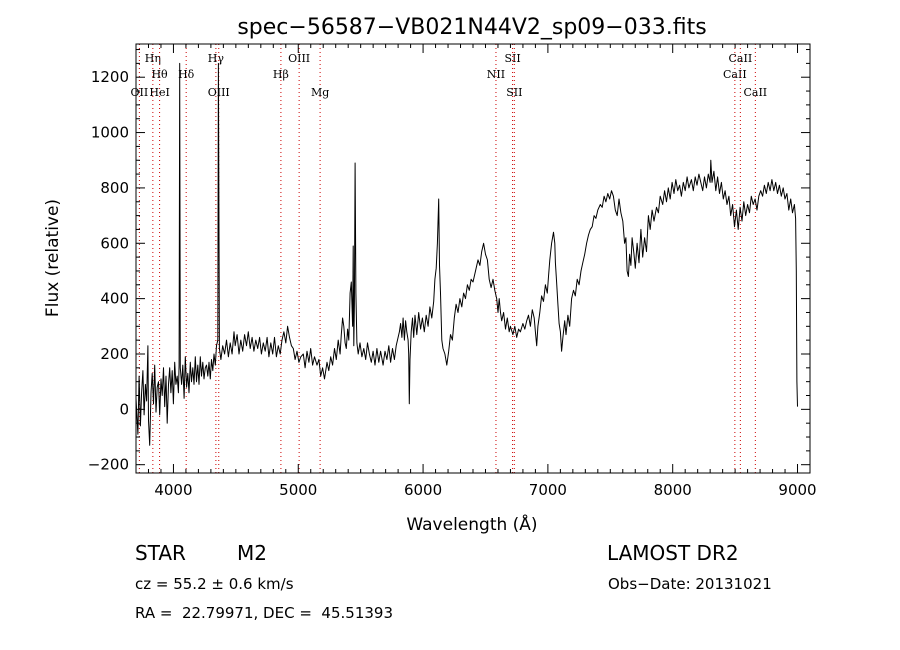 The height and width of the screenshot is (650, 900). What do you see at coordinates (140, 92) in the screenshot?
I see `line-label: OII` at bounding box center [140, 92].